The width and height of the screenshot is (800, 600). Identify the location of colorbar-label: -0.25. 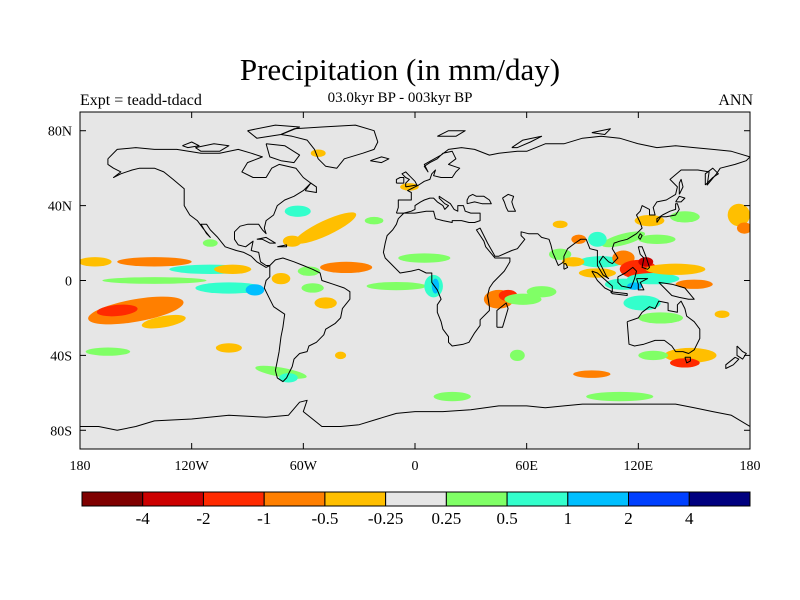
(385, 518).